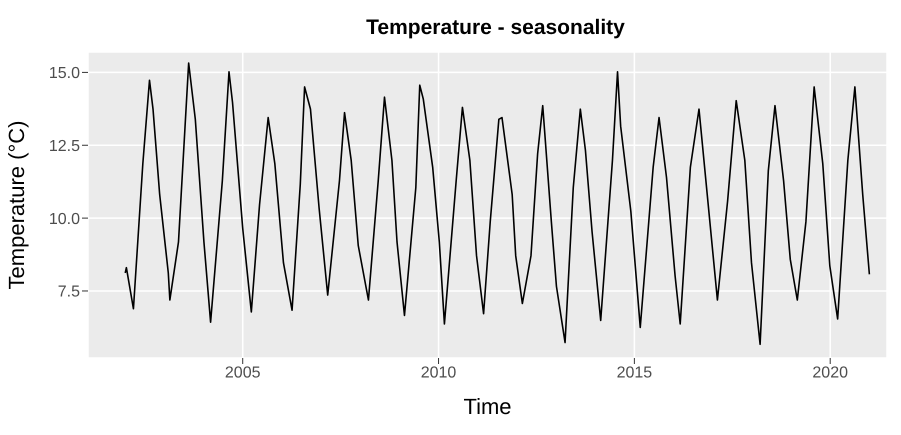  I want to click on y-tick-label: 10.0, so click(64, 219).